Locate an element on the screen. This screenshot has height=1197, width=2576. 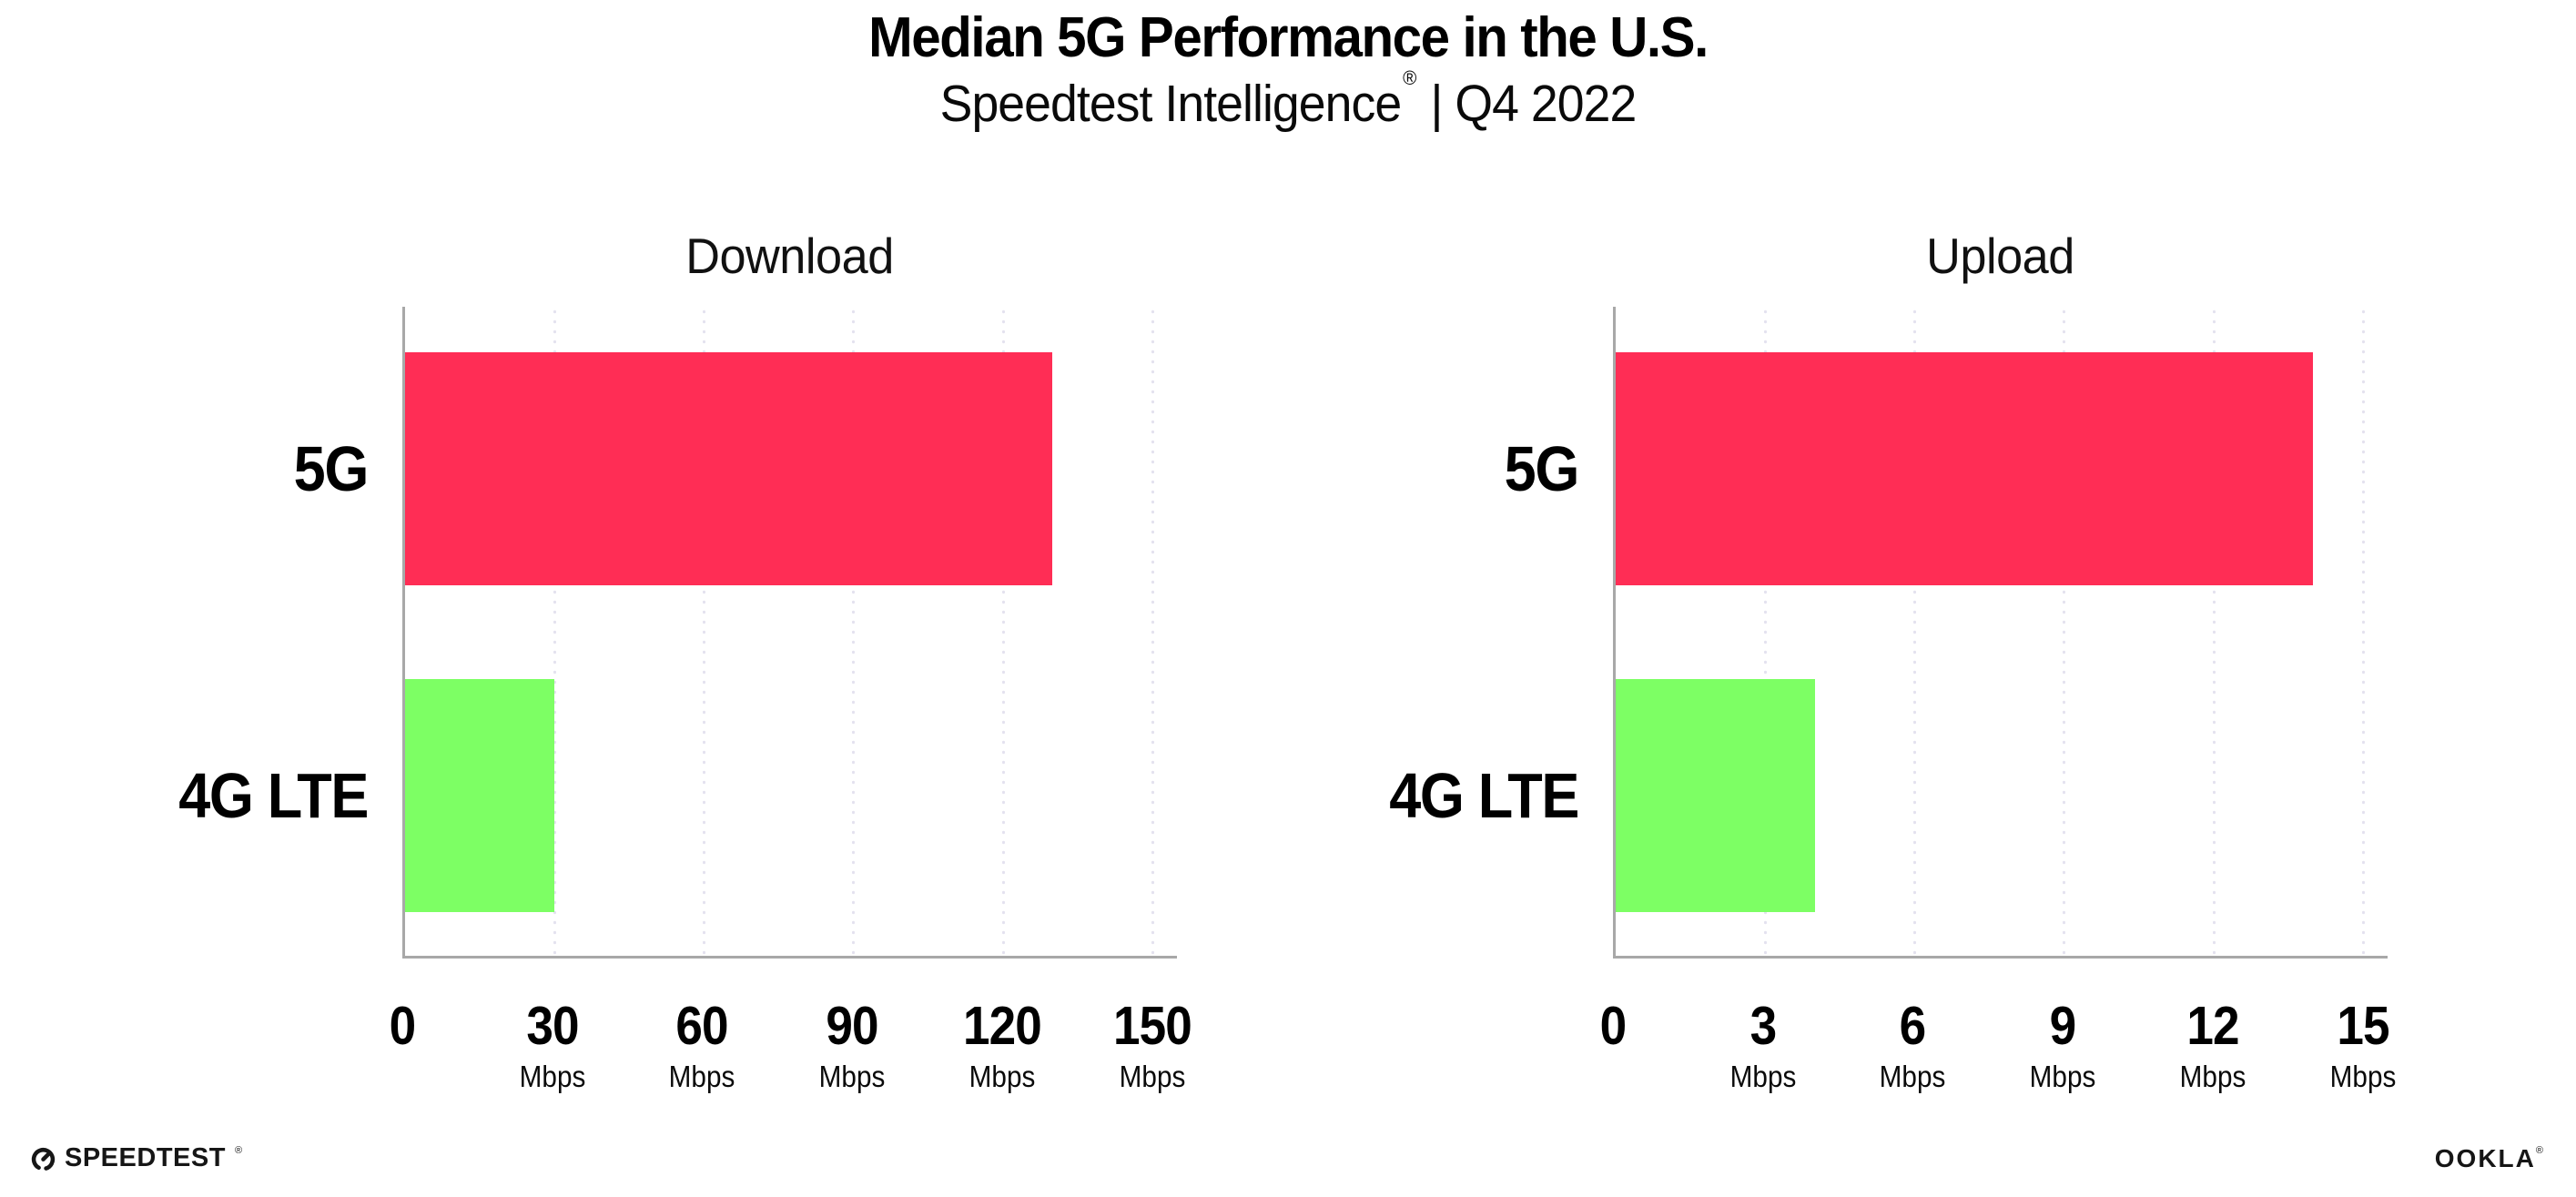
x-tick-60: 60 Mbps is located at coordinates (702, 1046).